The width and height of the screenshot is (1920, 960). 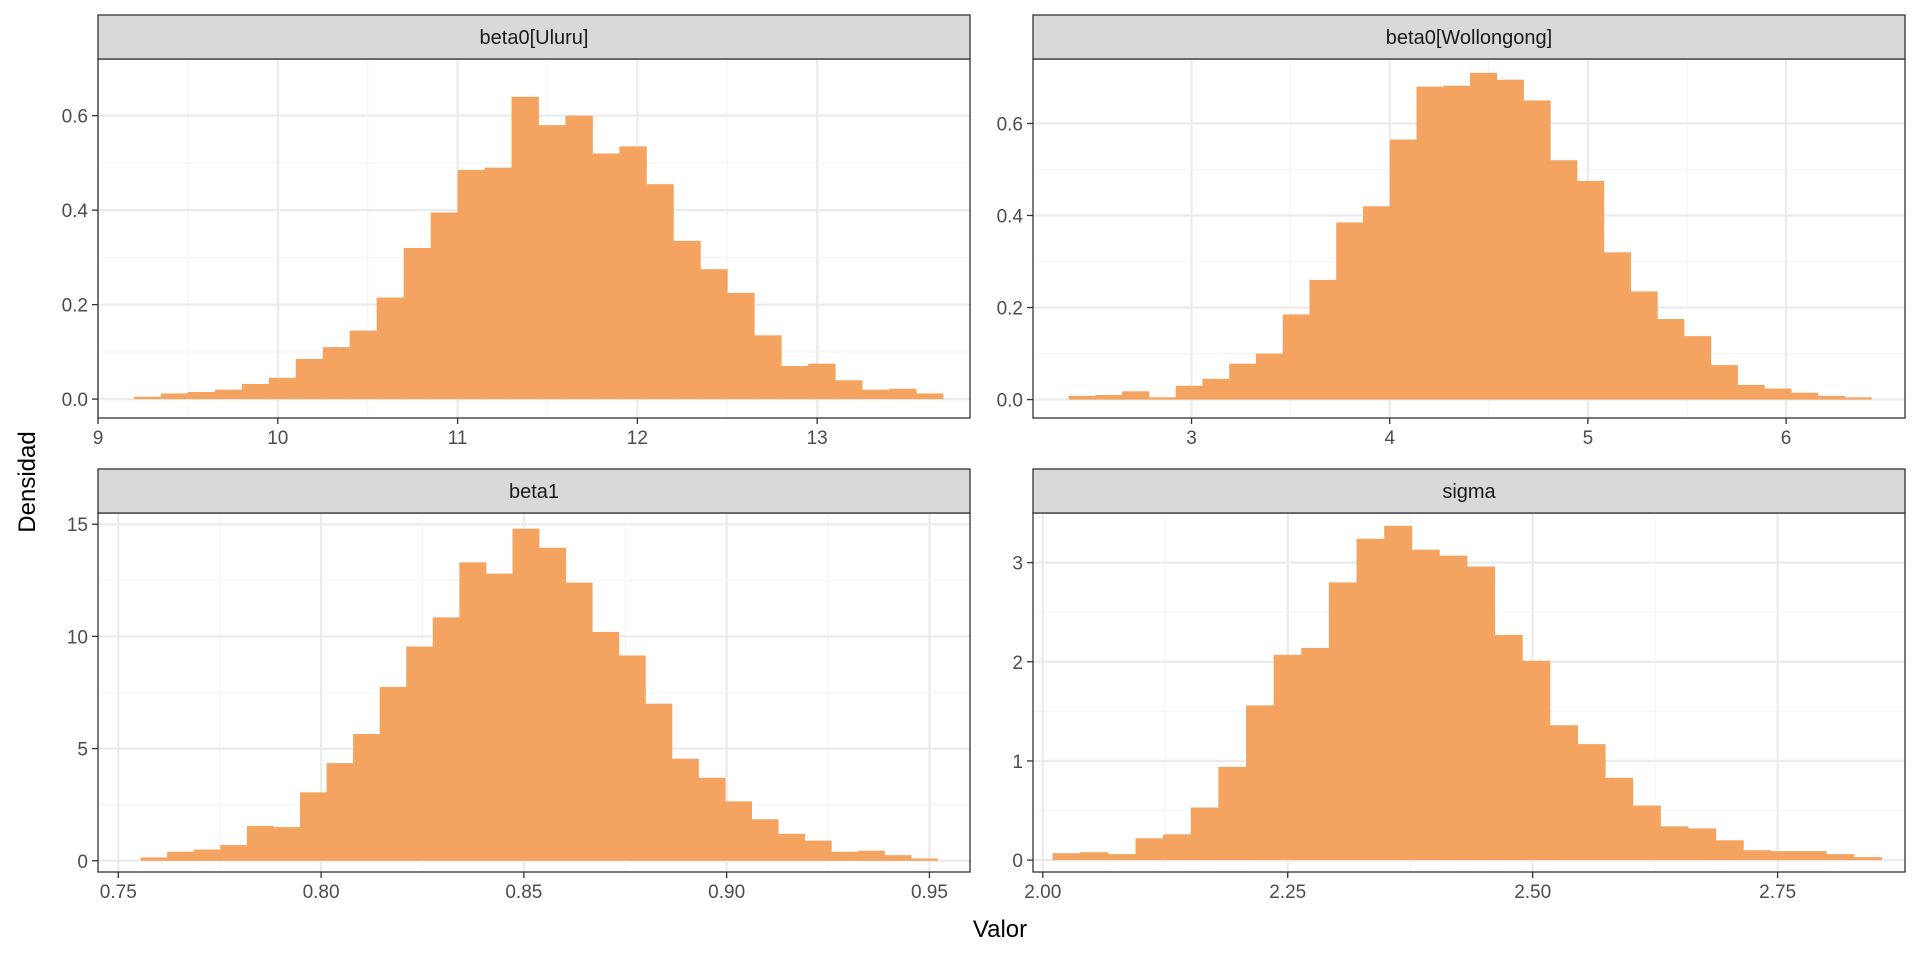 I want to click on facet-strip-title: sigma, so click(x=1469, y=492).